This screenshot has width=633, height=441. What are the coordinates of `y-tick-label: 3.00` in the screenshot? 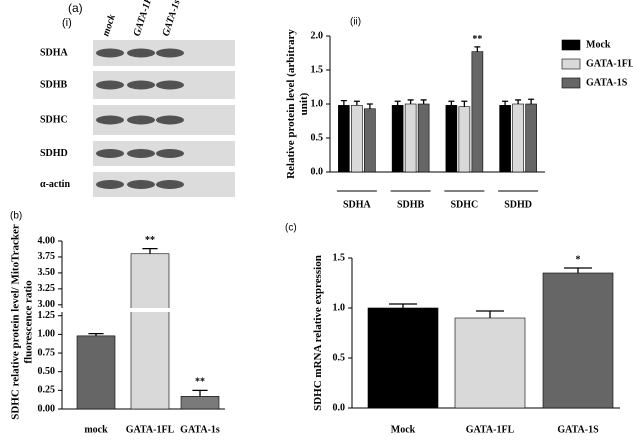 It's located at (47, 304).